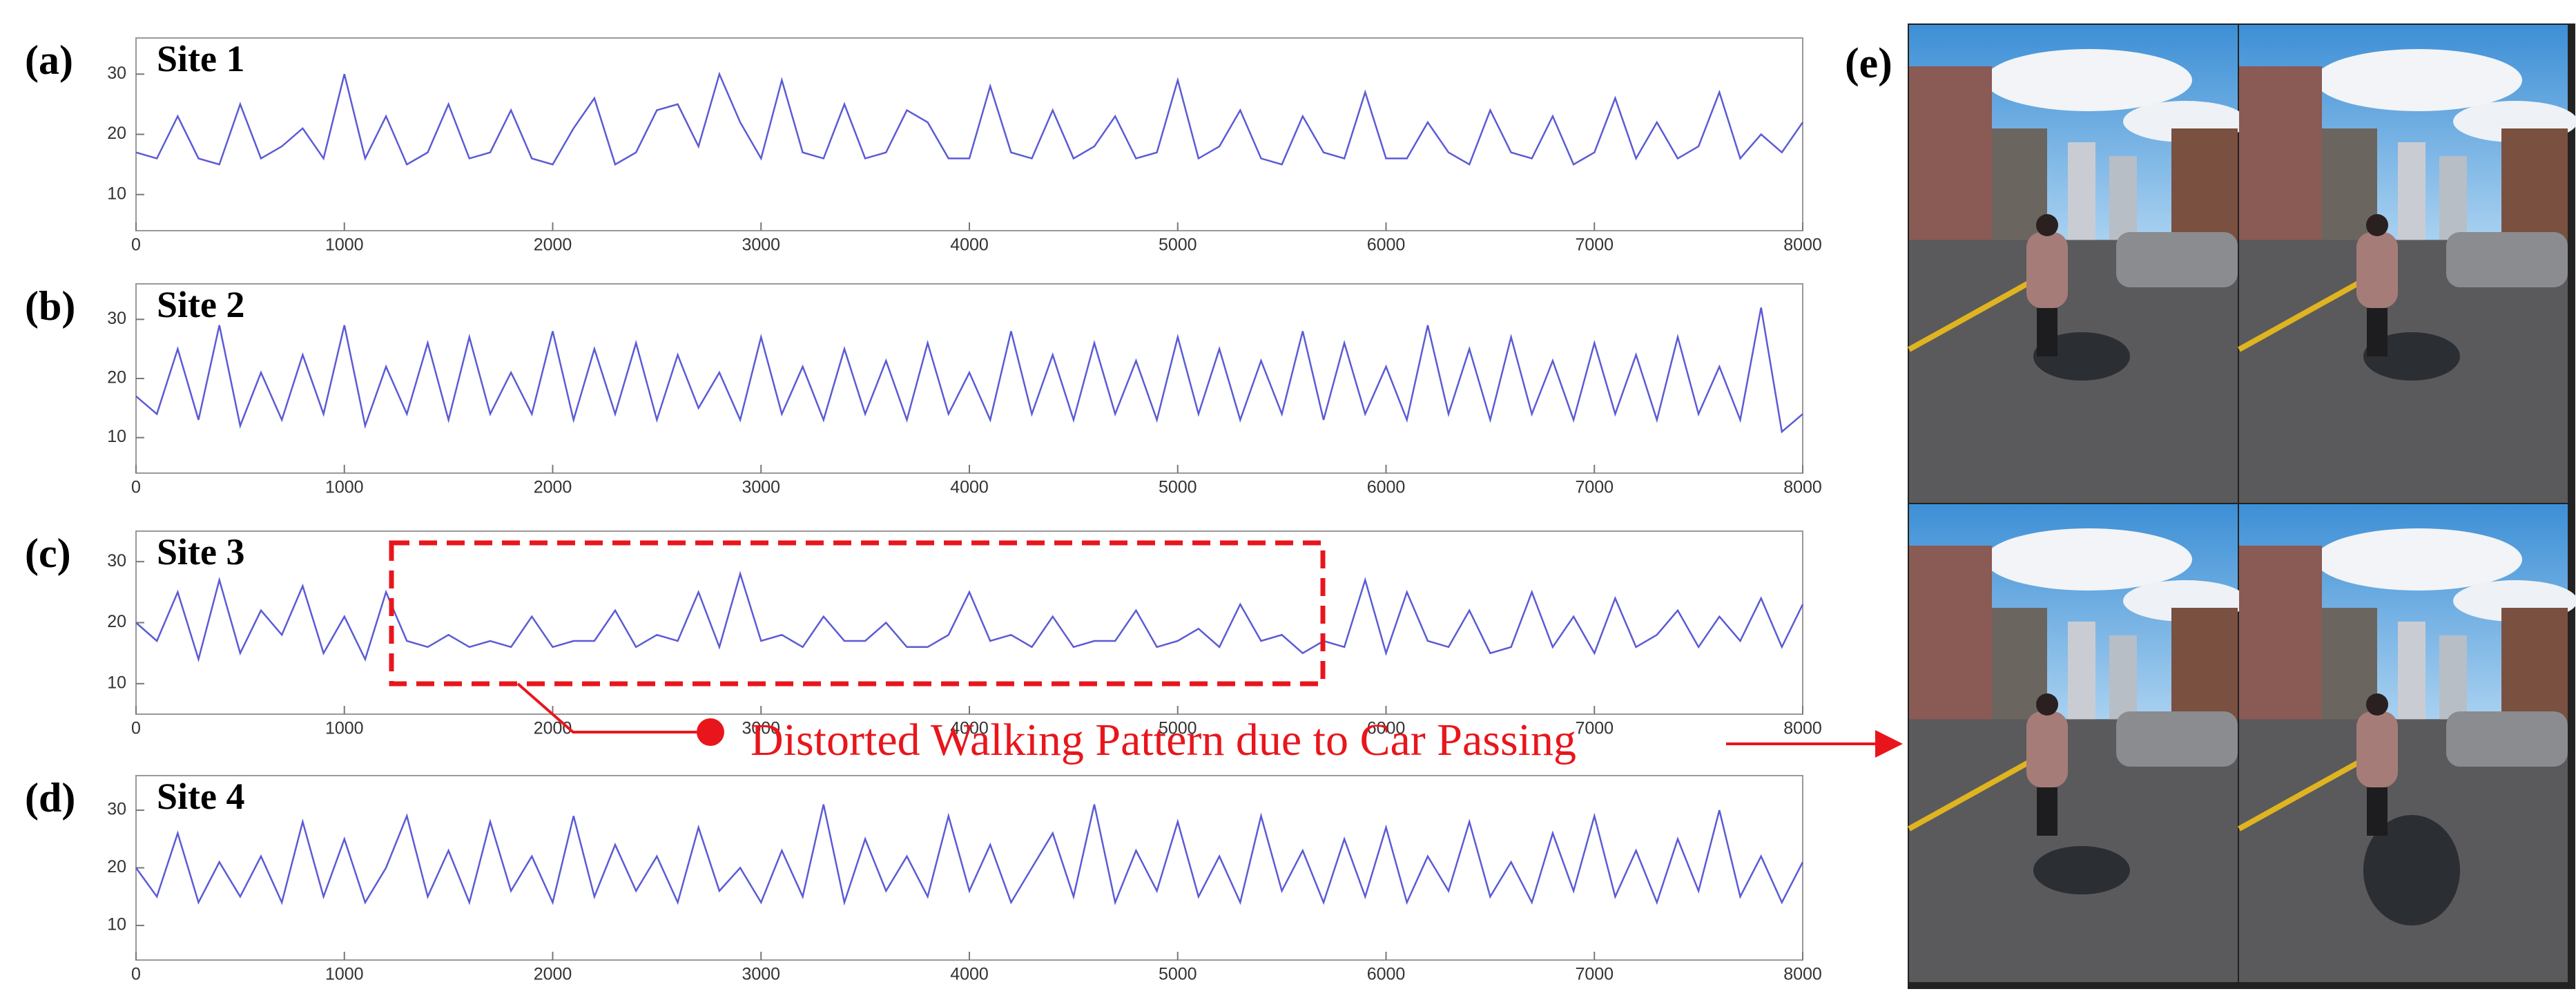 This screenshot has height=1007, width=2576. I want to click on chart-title: Site 2, so click(201, 304).